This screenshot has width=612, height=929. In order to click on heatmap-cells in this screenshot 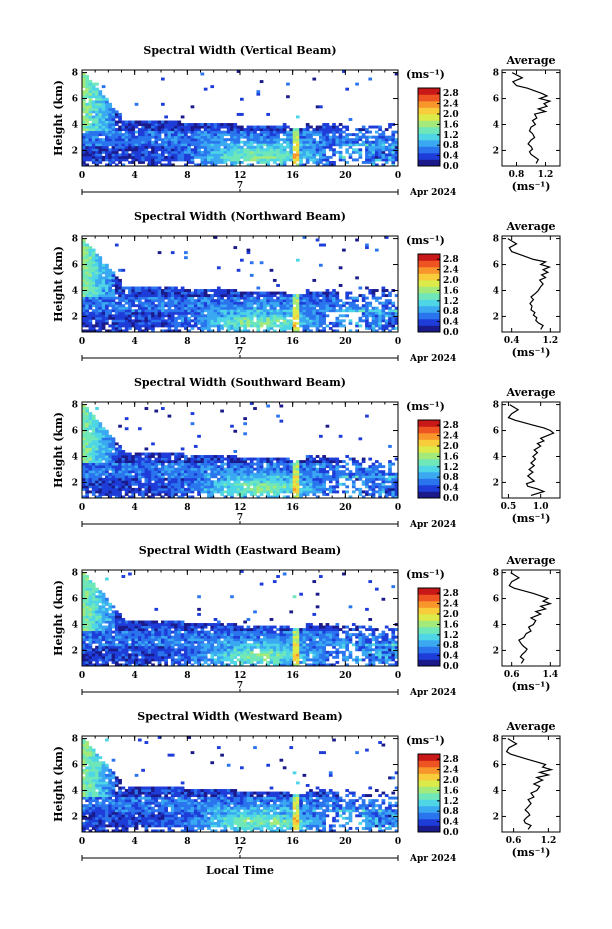, I will do `click(240, 284)`.